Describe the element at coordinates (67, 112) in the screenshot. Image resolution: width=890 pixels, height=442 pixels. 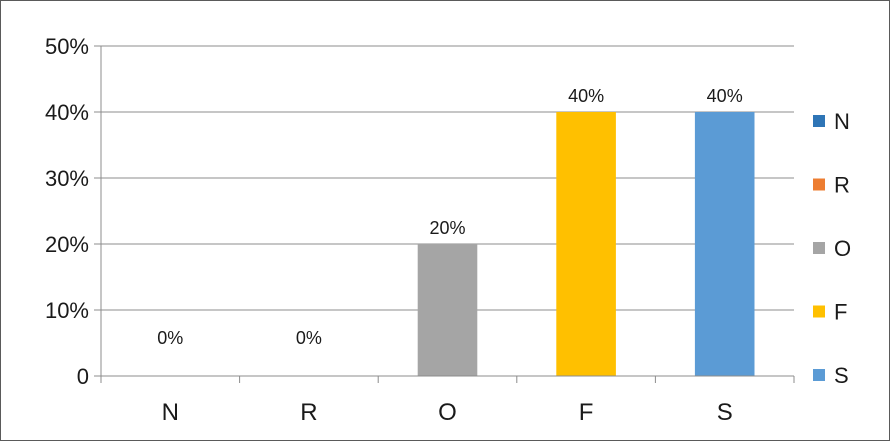
I see `y-tick-label: 40%` at that location.